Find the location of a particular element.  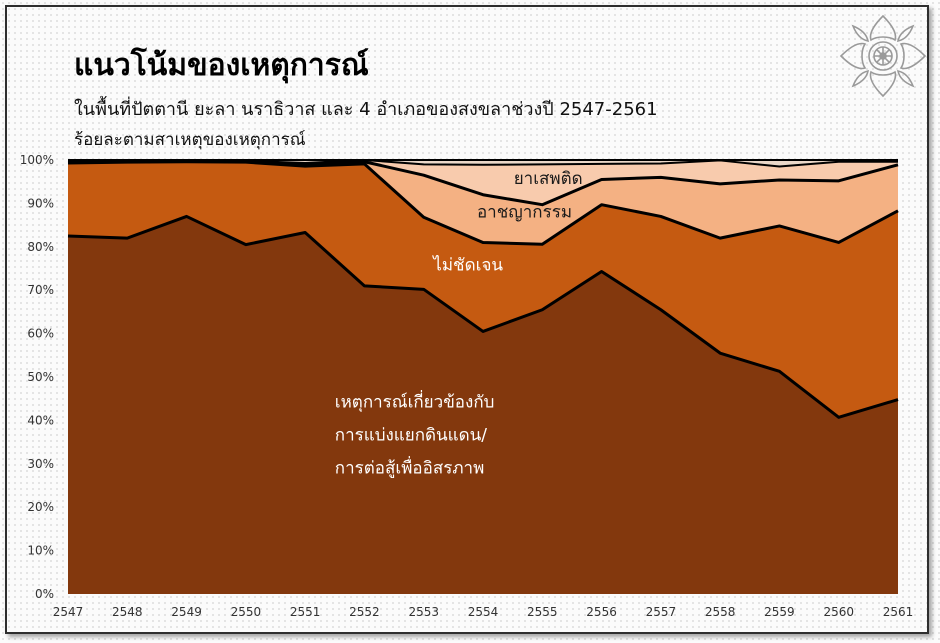

y-tick-label: 10% is located at coordinates (40, 551).